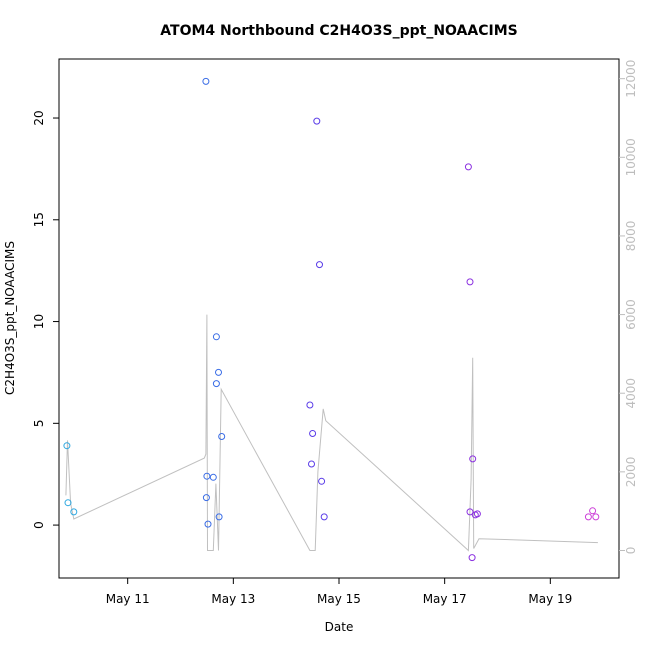 This screenshot has width=650, height=650. I want to click on y-axis-right: 0 2000 4000 6000 8000 10000 12000, so click(628, 307).